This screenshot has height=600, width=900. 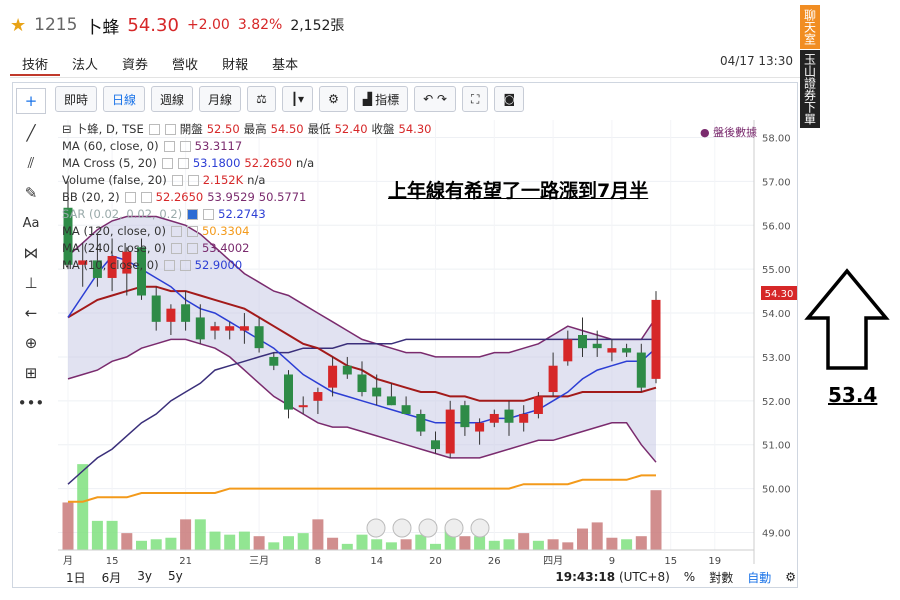 I want to click on x-tick-label: 26, so click(x=494, y=561).